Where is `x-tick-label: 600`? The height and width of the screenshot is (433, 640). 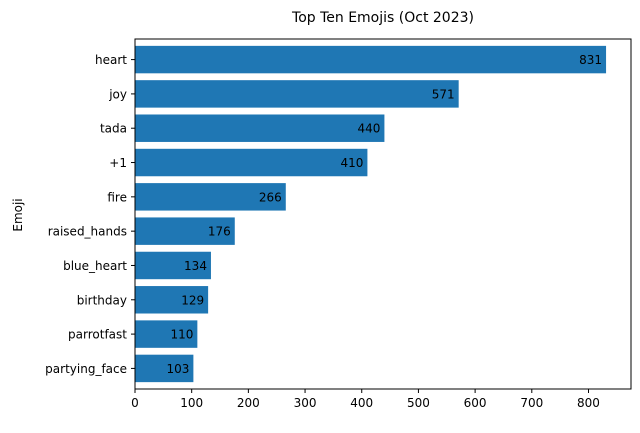
x-tick-label: 600 is located at coordinates (475, 403).